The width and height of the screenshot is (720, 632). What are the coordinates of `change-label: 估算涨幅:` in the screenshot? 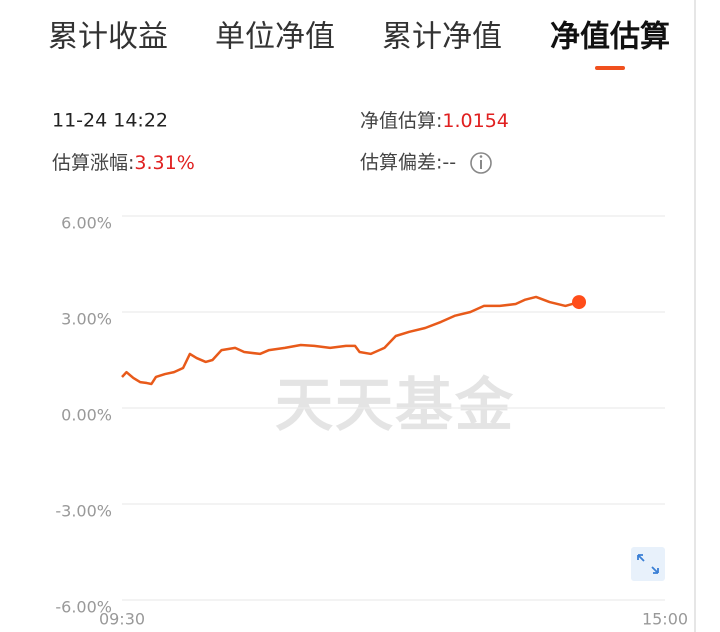 It's located at (93, 163).